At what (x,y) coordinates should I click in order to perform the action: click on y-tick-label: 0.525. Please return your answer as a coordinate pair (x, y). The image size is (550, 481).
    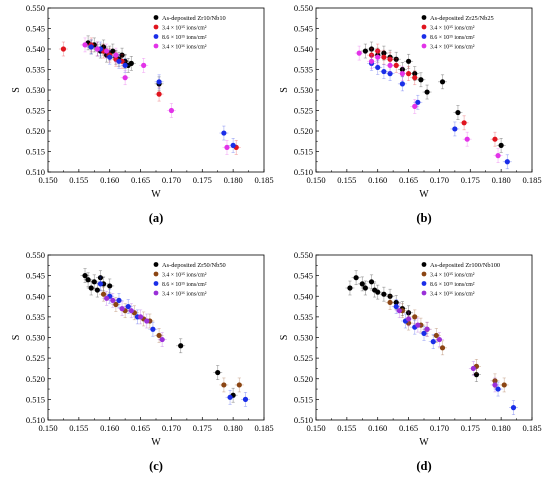
    Looking at the image, I should click on (303, 358).